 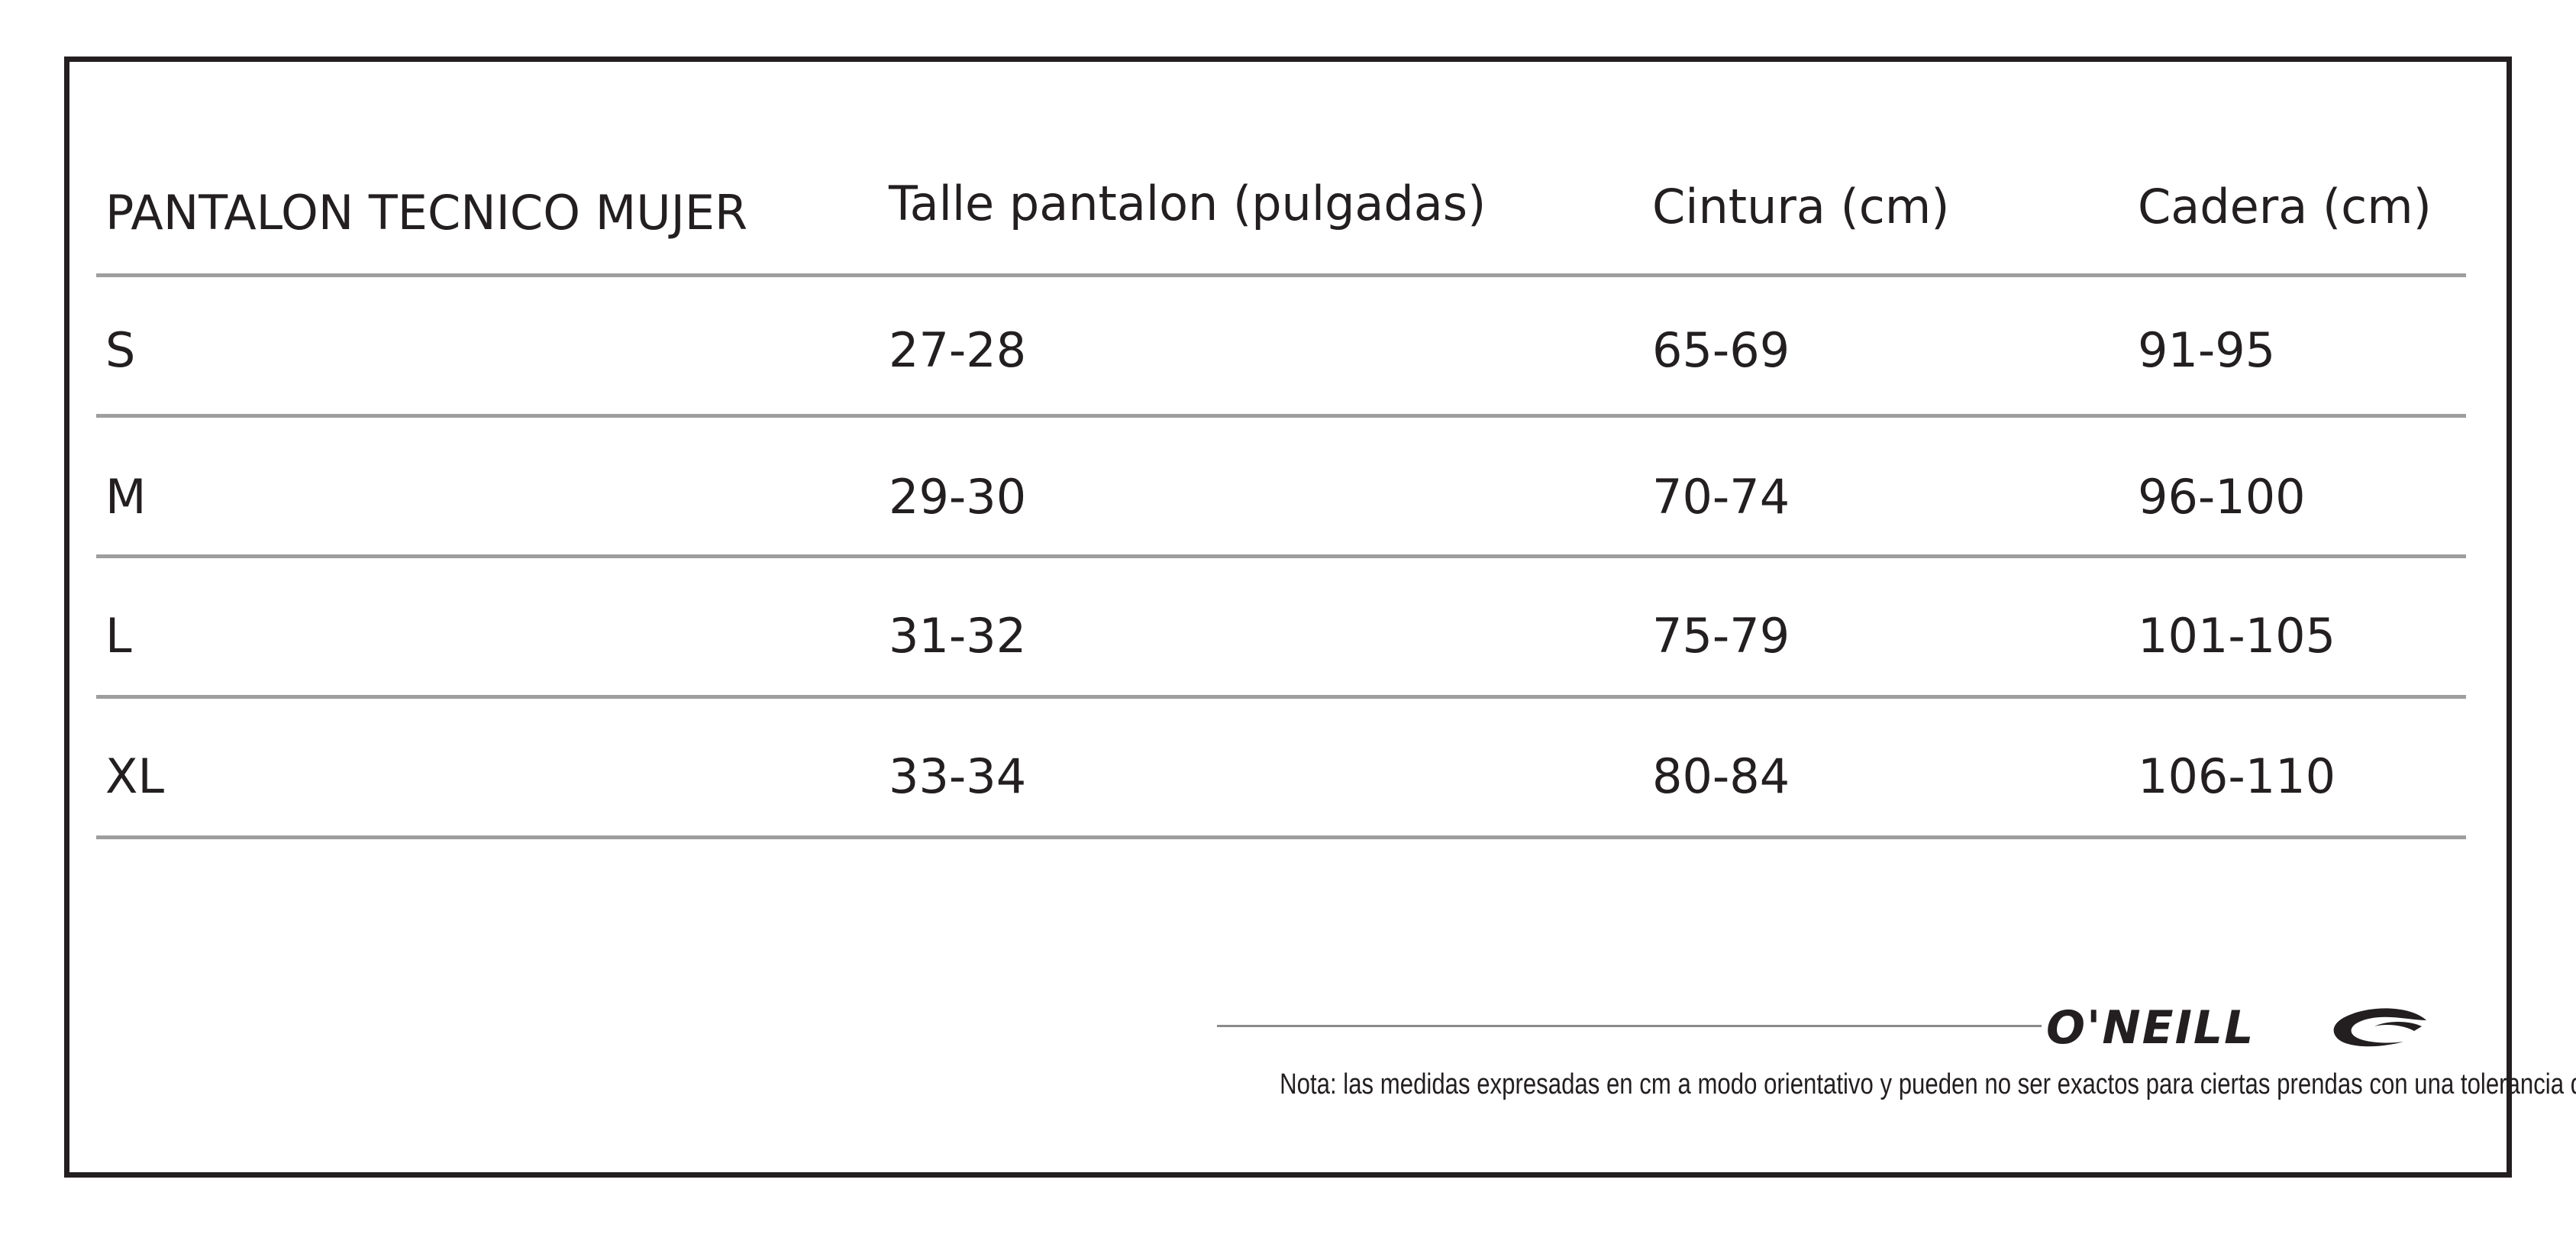 What do you see at coordinates (120, 350) in the screenshot?
I see `row-s-size: S` at bounding box center [120, 350].